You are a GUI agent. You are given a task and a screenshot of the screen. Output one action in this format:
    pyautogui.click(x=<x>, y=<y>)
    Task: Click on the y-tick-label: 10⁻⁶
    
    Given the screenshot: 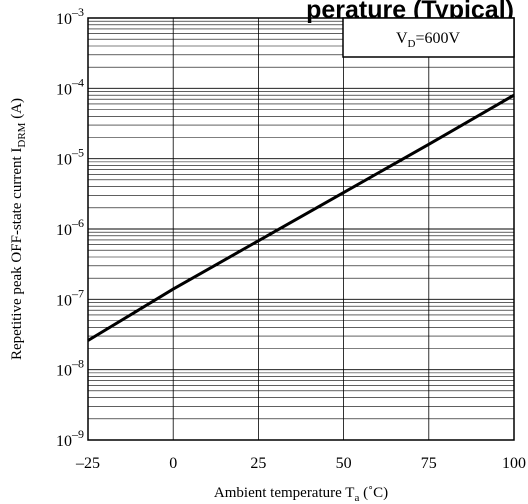 What is the action you would take?
    pyautogui.click(x=70, y=227)
    